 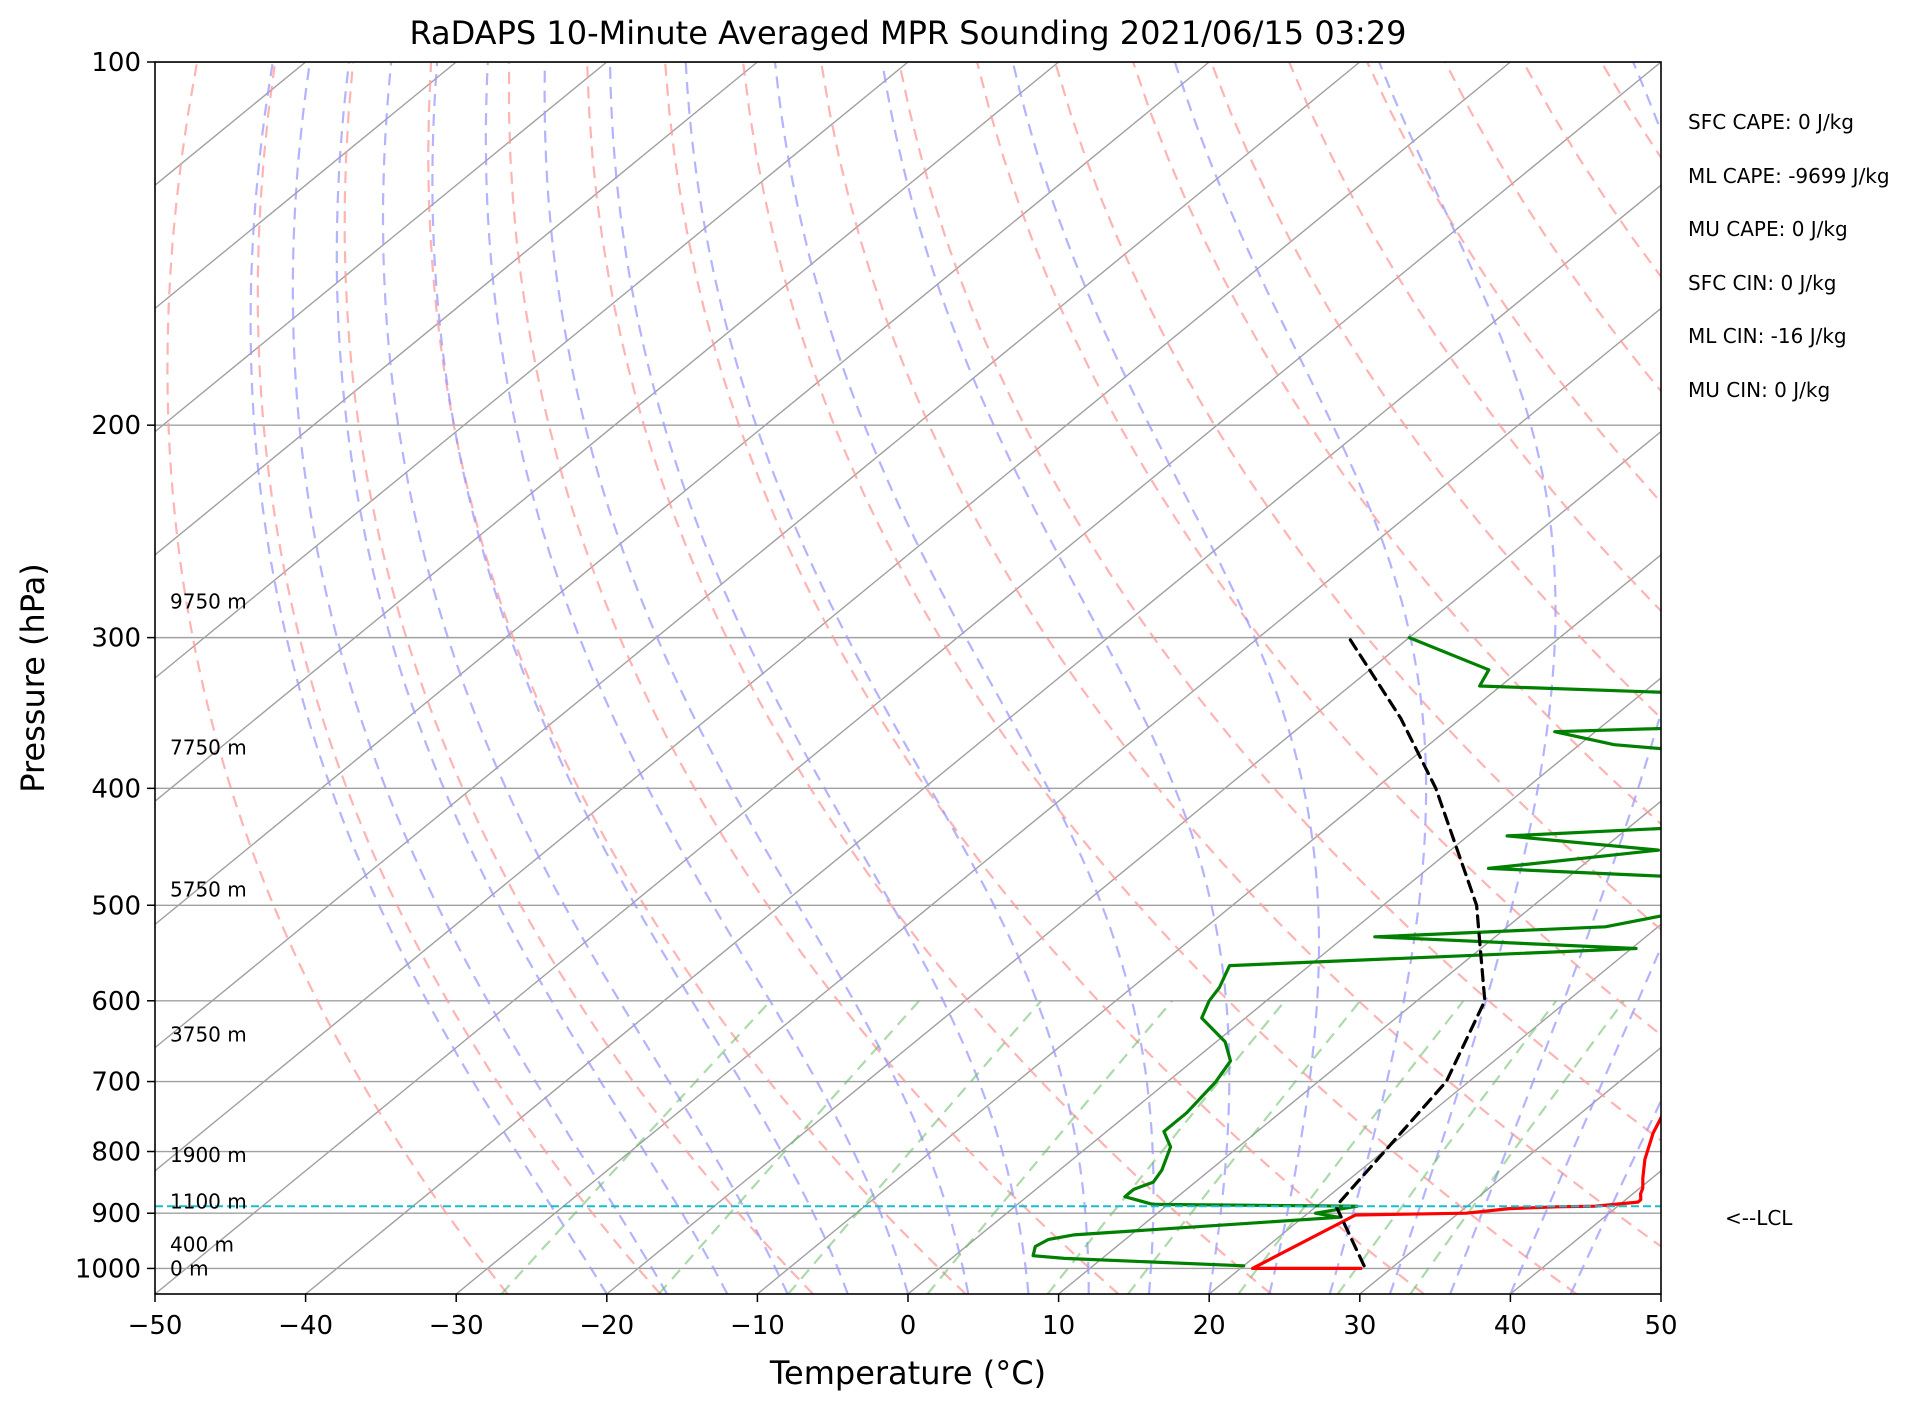 What do you see at coordinates (1510, 1326) in the screenshot?
I see `x-tick-label: 40` at bounding box center [1510, 1326].